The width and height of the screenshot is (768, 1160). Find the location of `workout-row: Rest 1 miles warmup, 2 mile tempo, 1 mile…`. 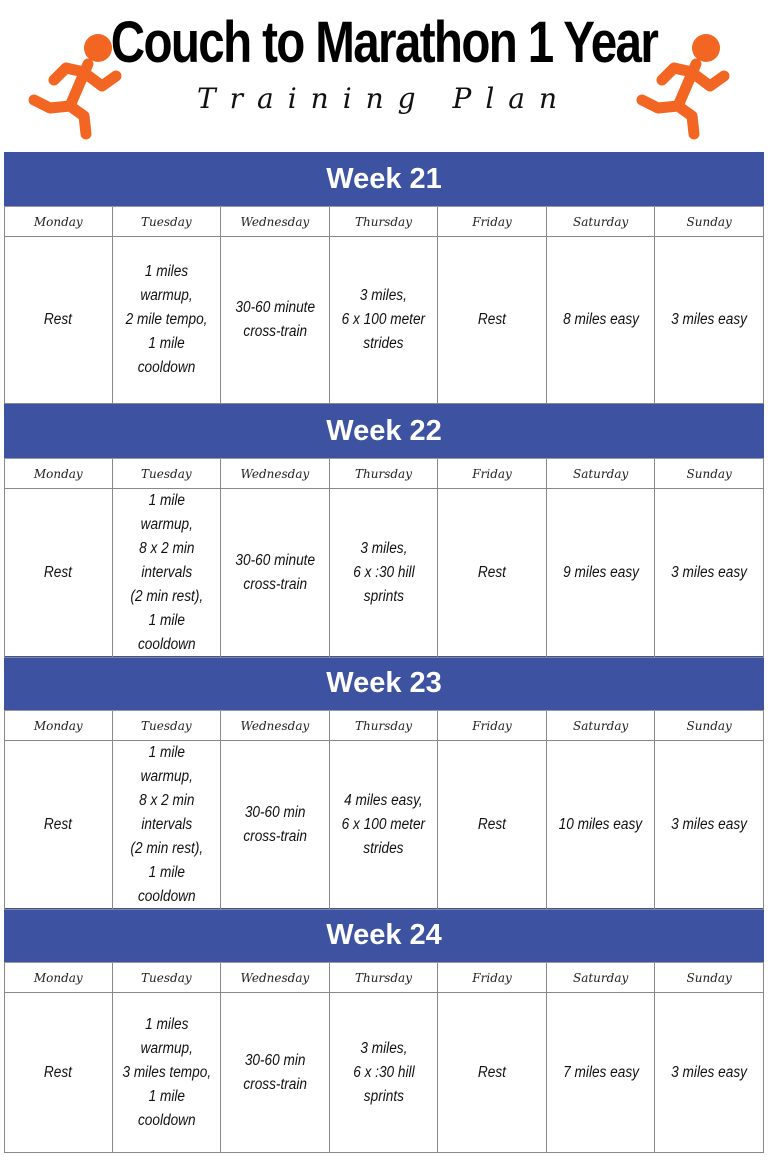

workout-row: Rest 1 miles warmup, 2 mile tempo, 1 mile… is located at coordinates (384, 320).